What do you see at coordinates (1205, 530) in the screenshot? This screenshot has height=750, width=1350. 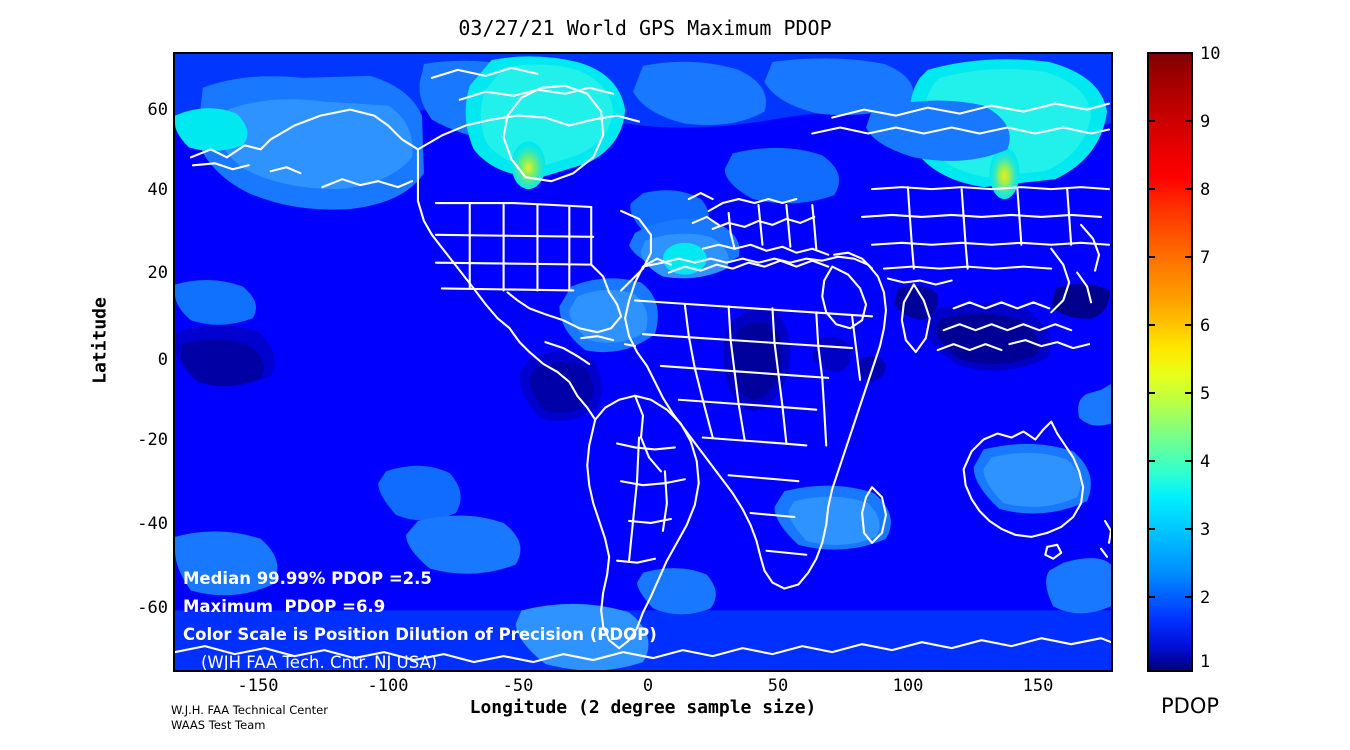 I see `cbar-label-3: 3` at bounding box center [1205, 530].